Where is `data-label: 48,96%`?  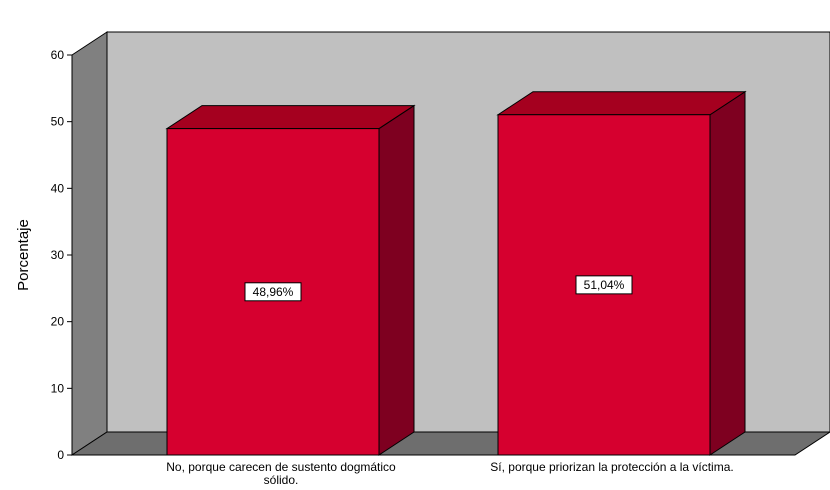
data-label: 48,96% is located at coordinates (273, 292).